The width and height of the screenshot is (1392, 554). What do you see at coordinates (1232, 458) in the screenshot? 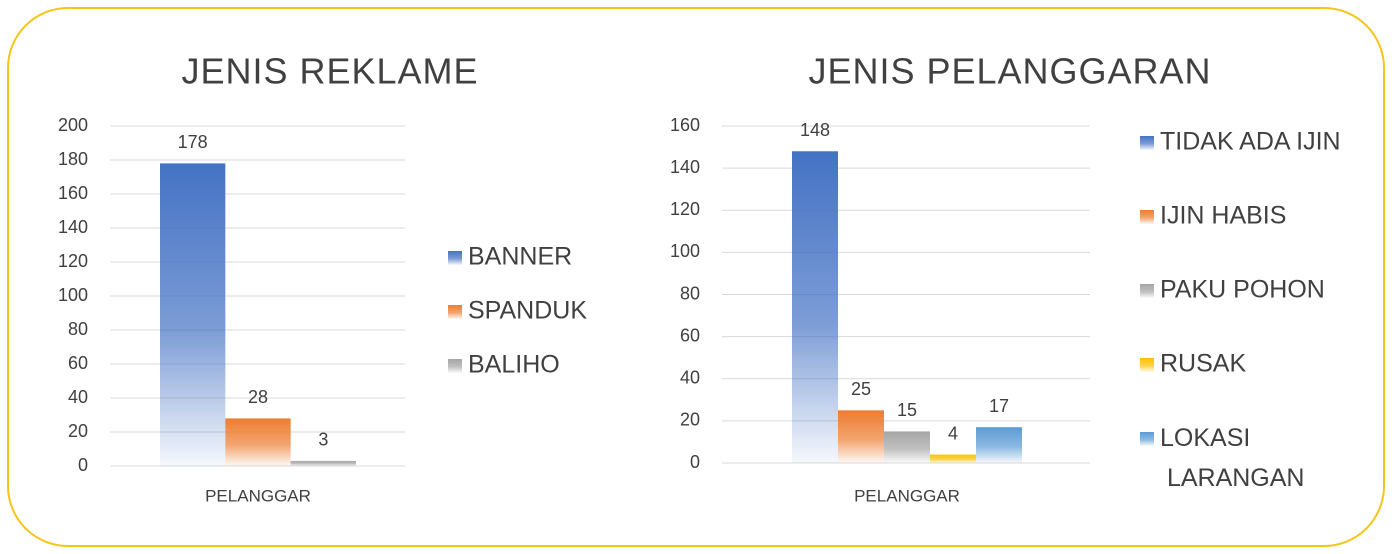
I see `legend-label: LOKASI LARANGAN` at bounding box center [1232, 458].